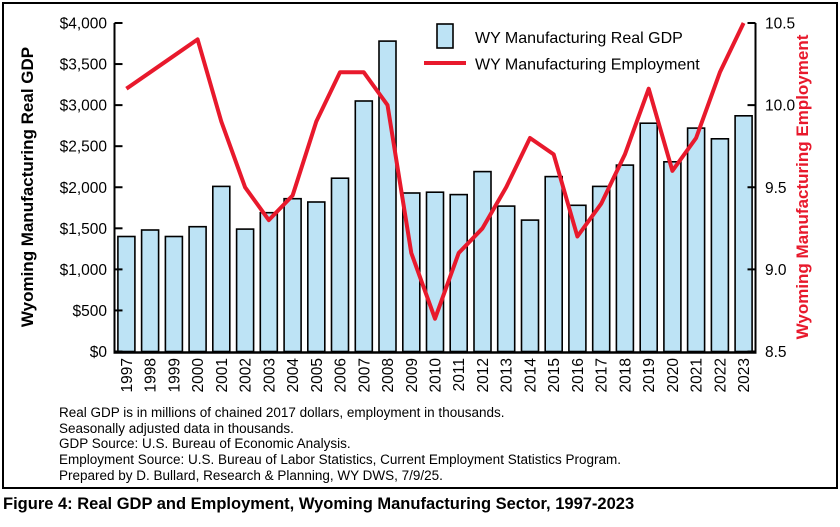  I want to click on gdp-bar-2006, so click(340, 265).